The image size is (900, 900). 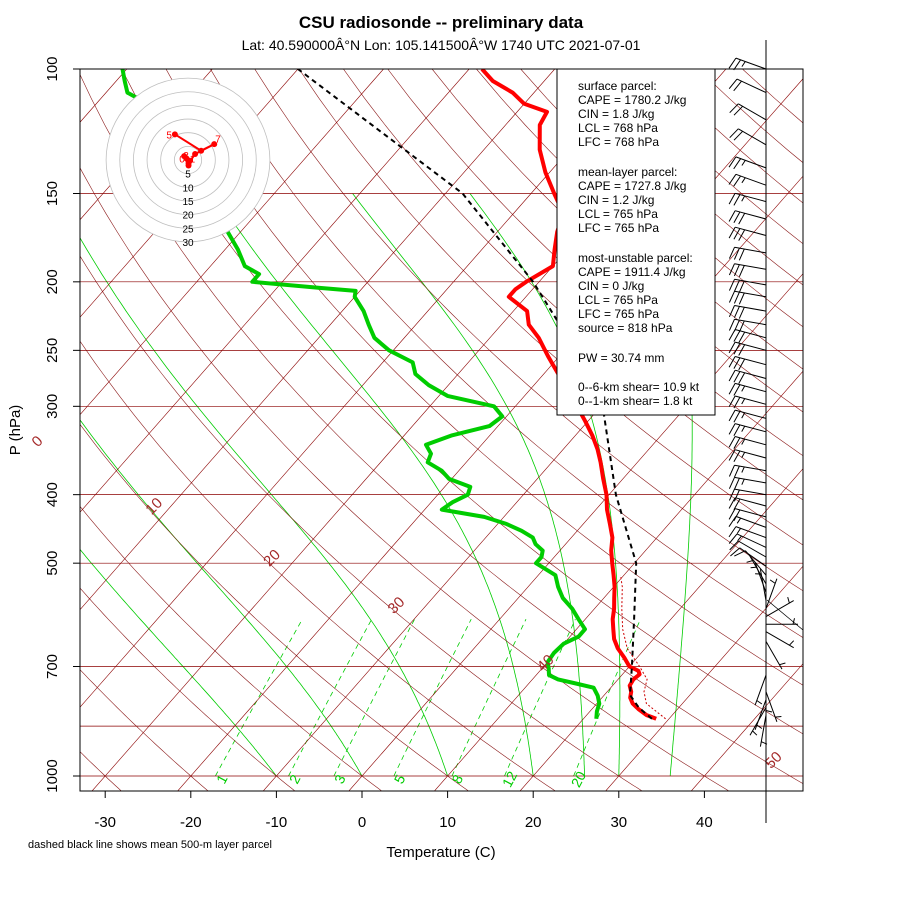 I want to click on hodograph-point-label: 0, so click(x=182, y=159).